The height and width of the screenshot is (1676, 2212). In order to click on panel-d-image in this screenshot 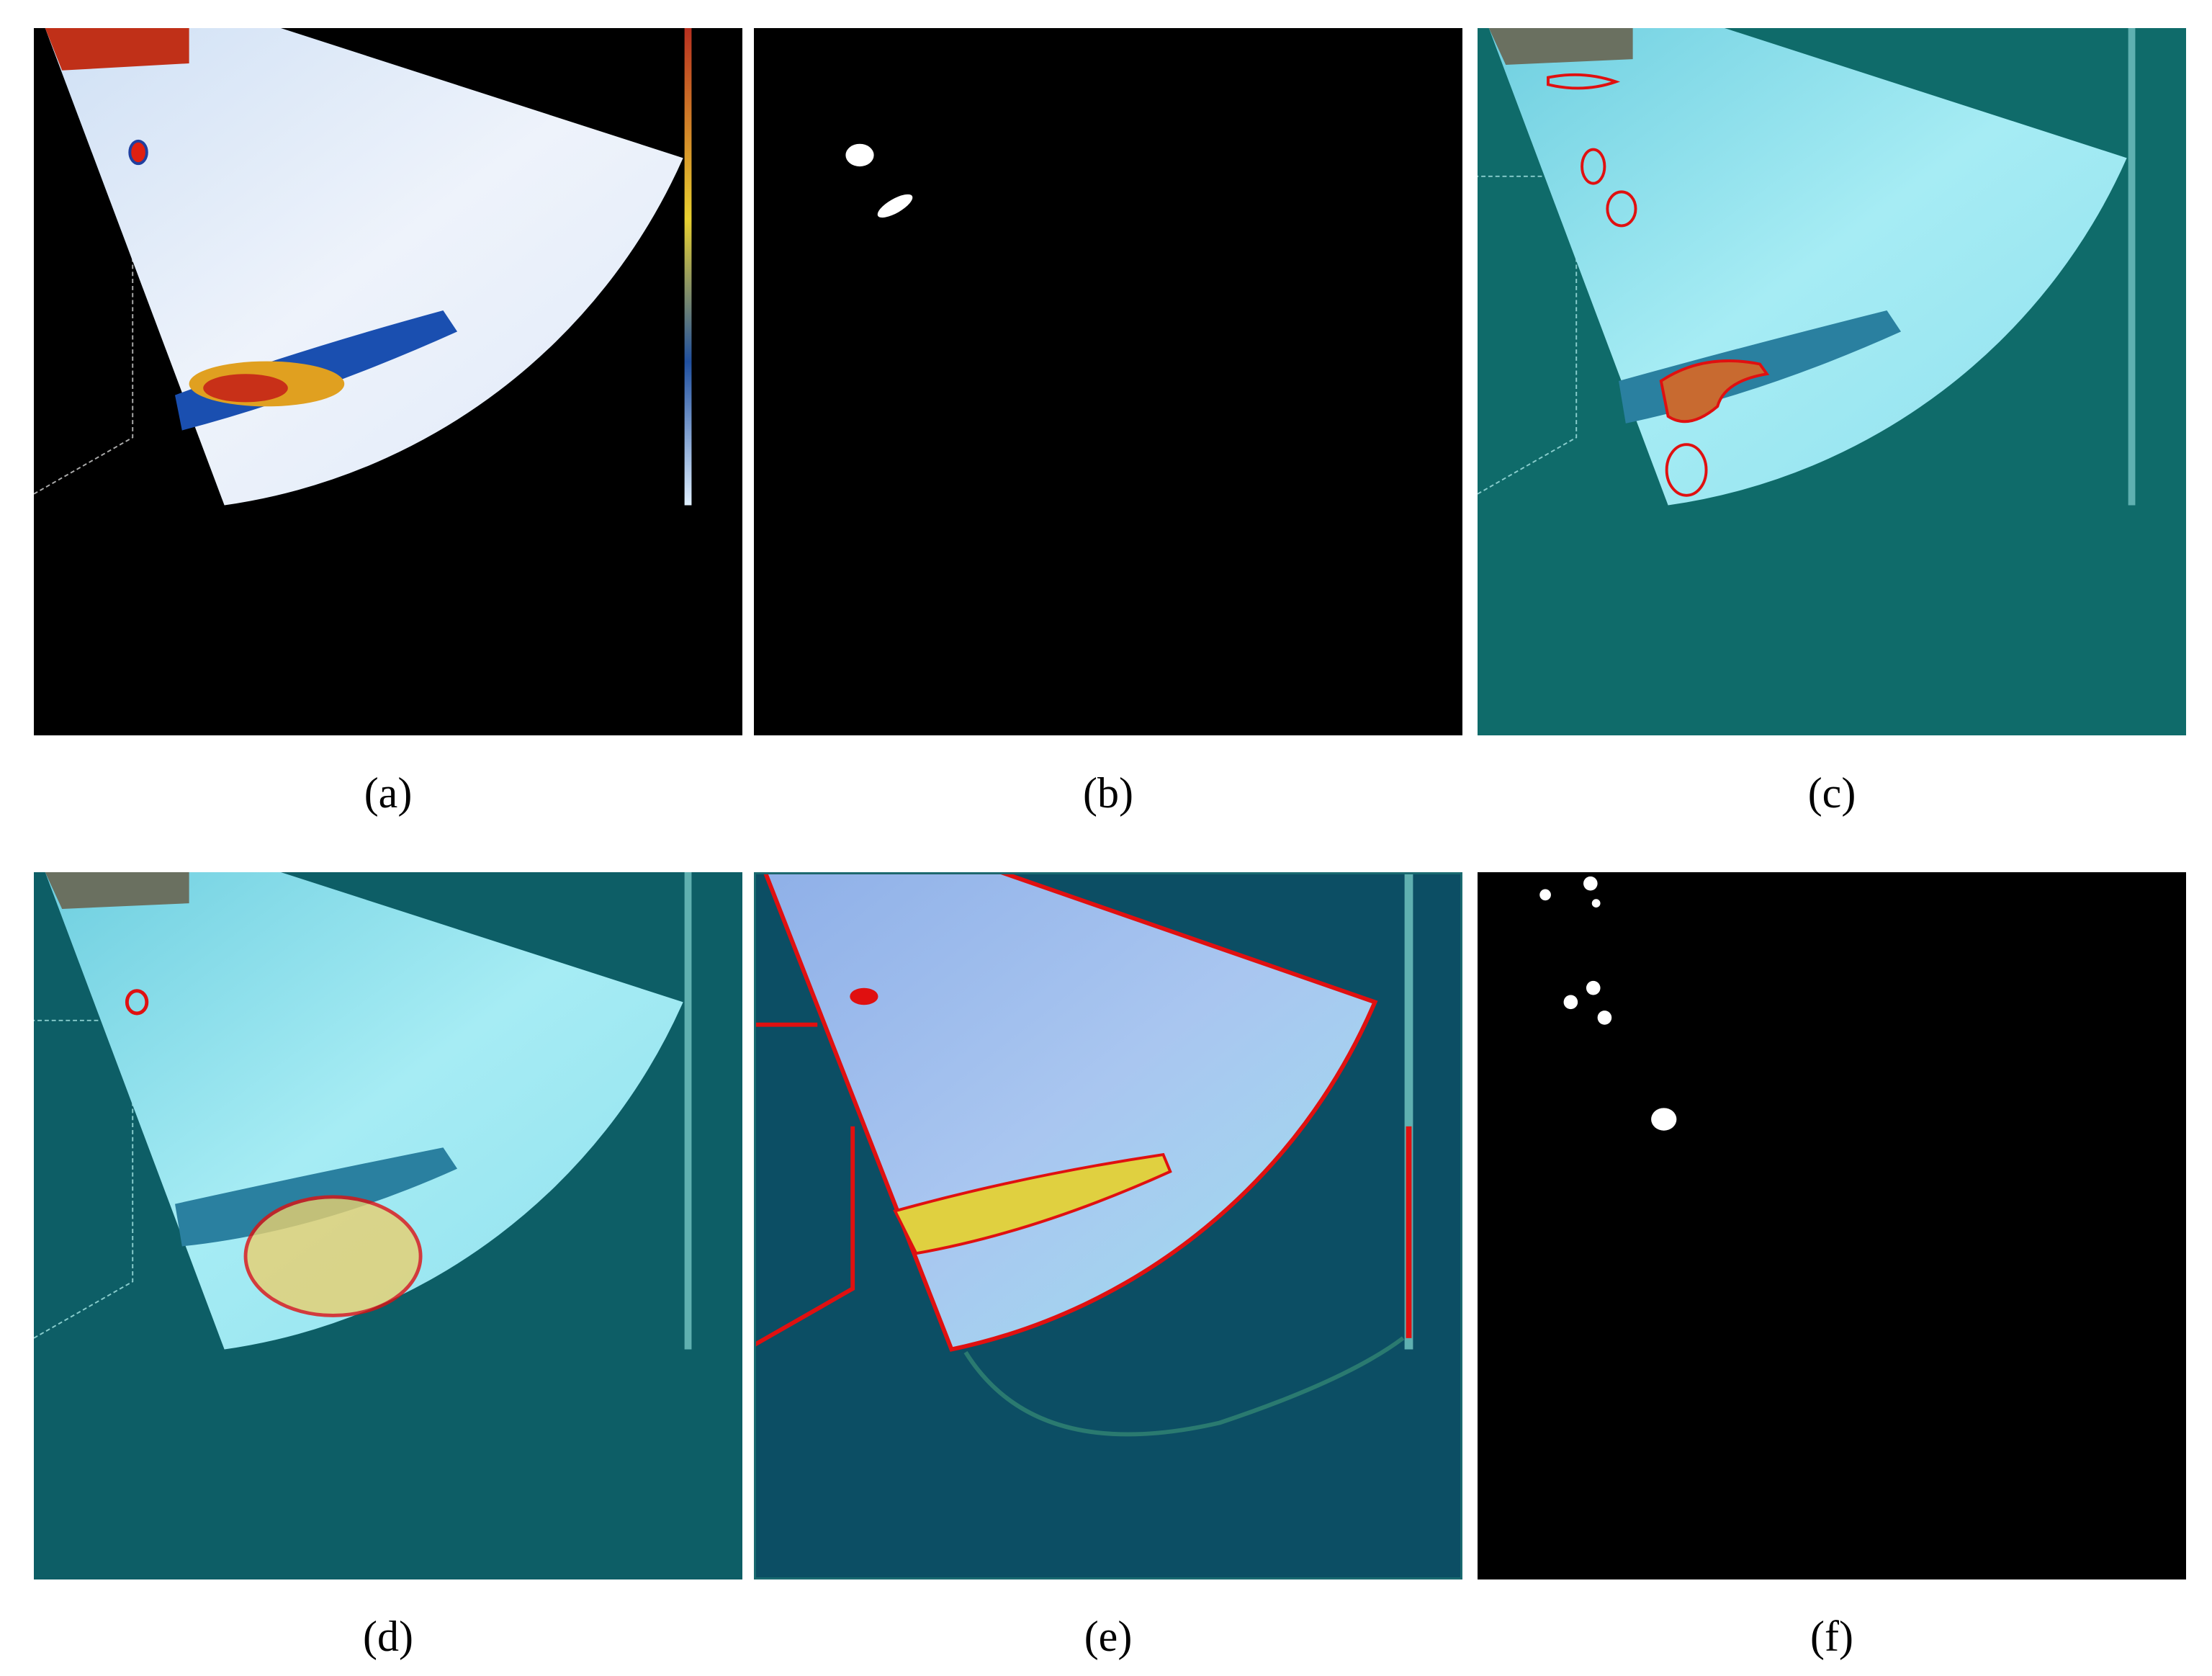, I will do `click(388, 1225)`.